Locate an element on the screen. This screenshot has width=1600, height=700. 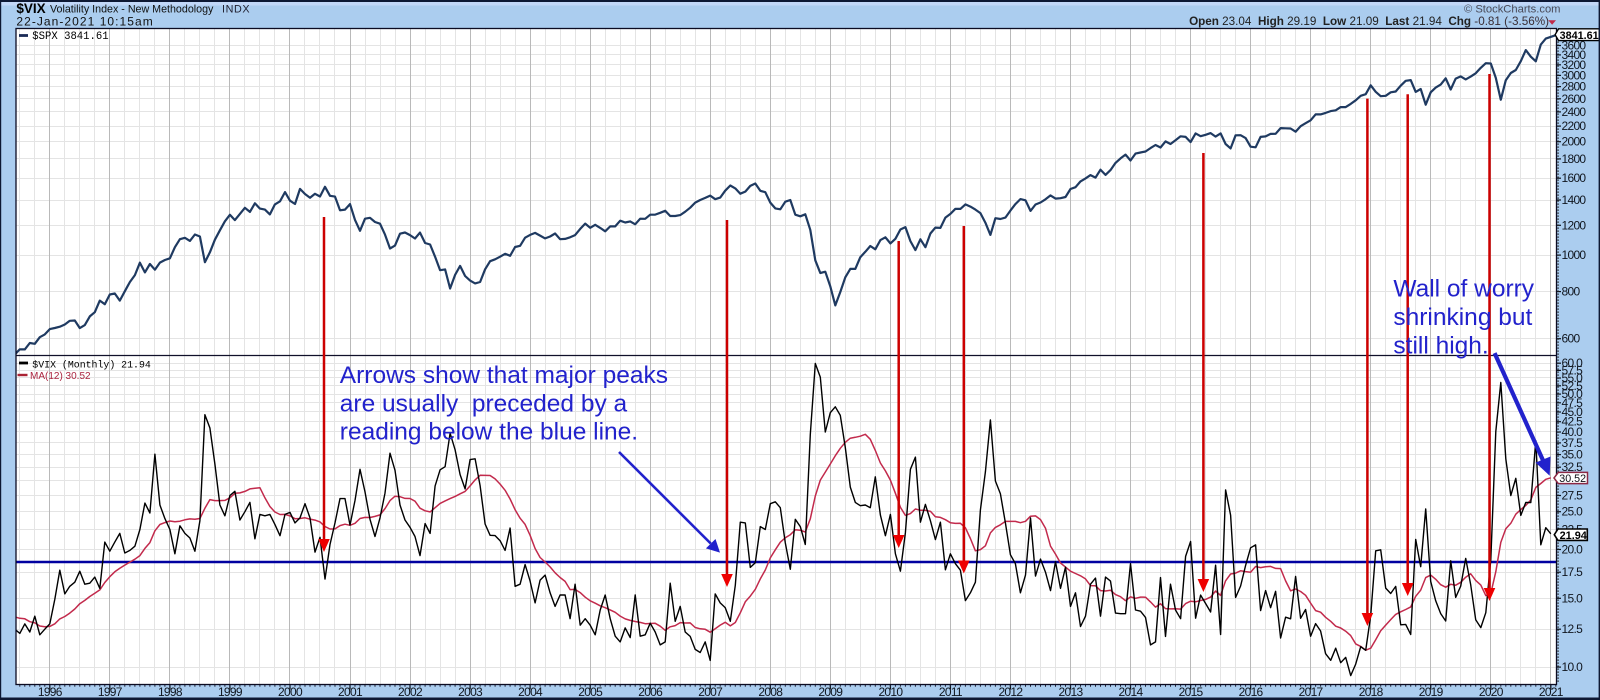
svg-text: 2012 is located at coordinates (1010, 692).